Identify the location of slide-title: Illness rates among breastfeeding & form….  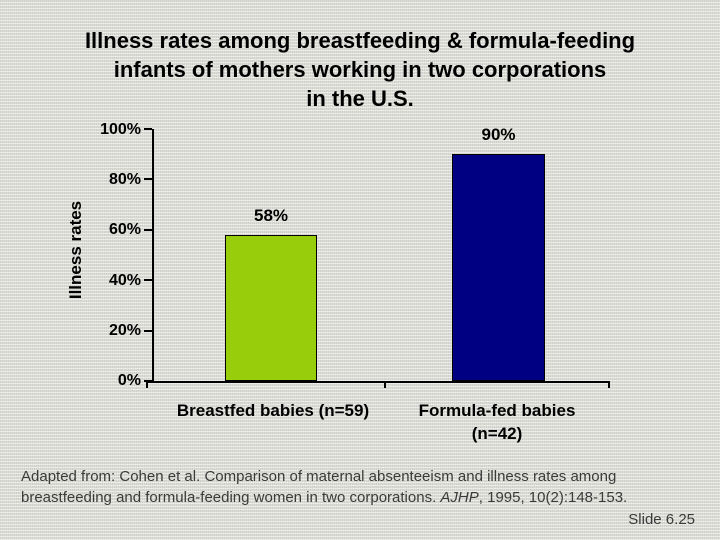
(360, 69).